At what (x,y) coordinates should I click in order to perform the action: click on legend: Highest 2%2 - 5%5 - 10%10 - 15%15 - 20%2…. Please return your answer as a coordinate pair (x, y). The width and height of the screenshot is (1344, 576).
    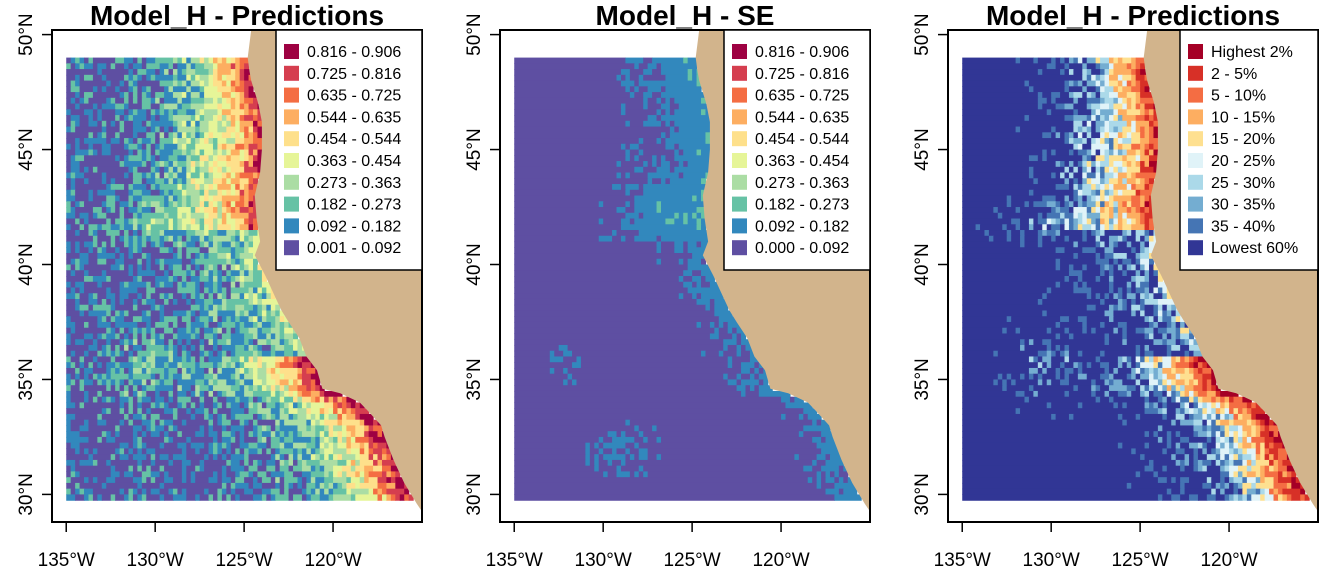
    Looking at the image, I should click on (1249, 150).